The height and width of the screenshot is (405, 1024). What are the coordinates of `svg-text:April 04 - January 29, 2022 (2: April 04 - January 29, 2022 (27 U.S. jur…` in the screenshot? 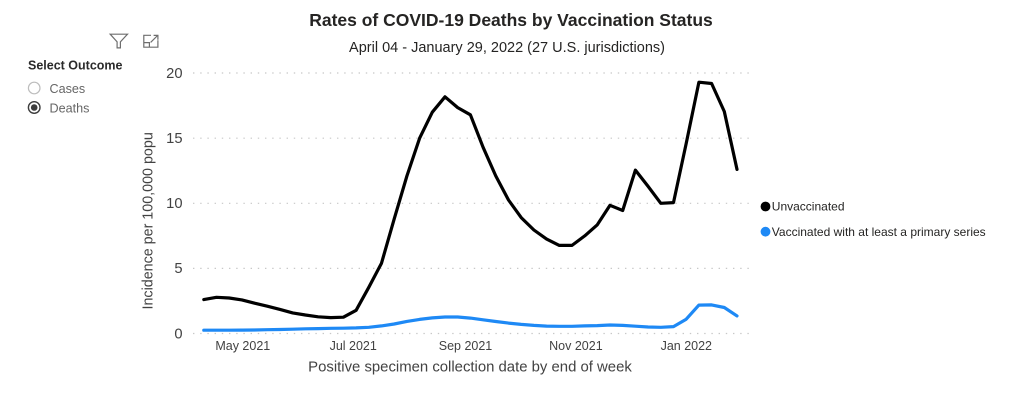 It's located at (507, 48).